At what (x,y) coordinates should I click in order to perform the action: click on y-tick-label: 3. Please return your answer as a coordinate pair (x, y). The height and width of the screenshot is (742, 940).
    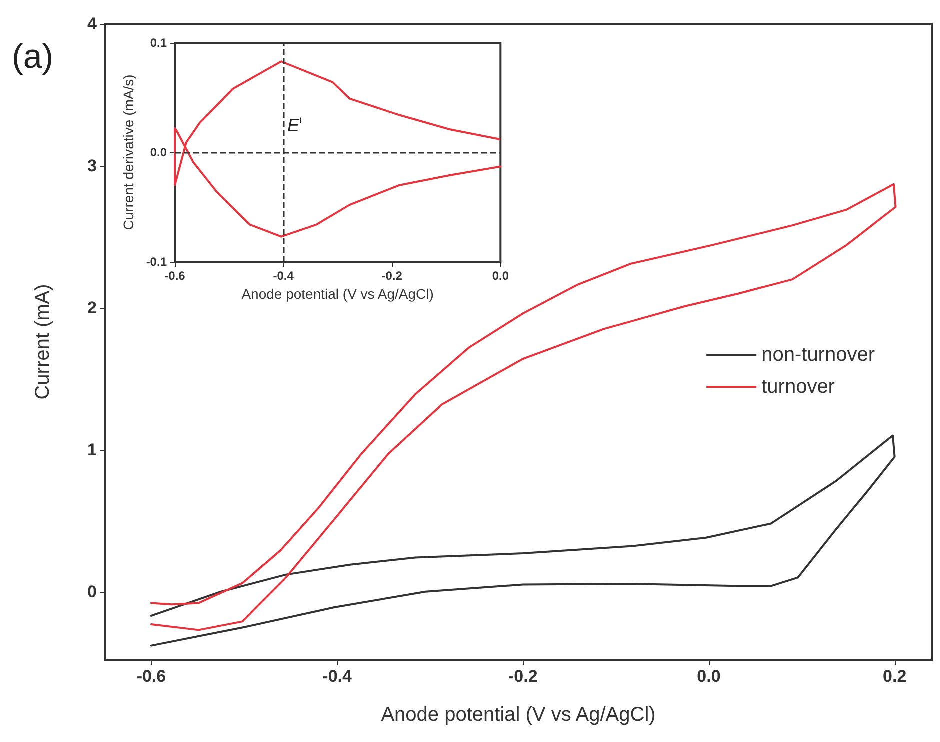
    Looking at the image, I should click on (92, 166).